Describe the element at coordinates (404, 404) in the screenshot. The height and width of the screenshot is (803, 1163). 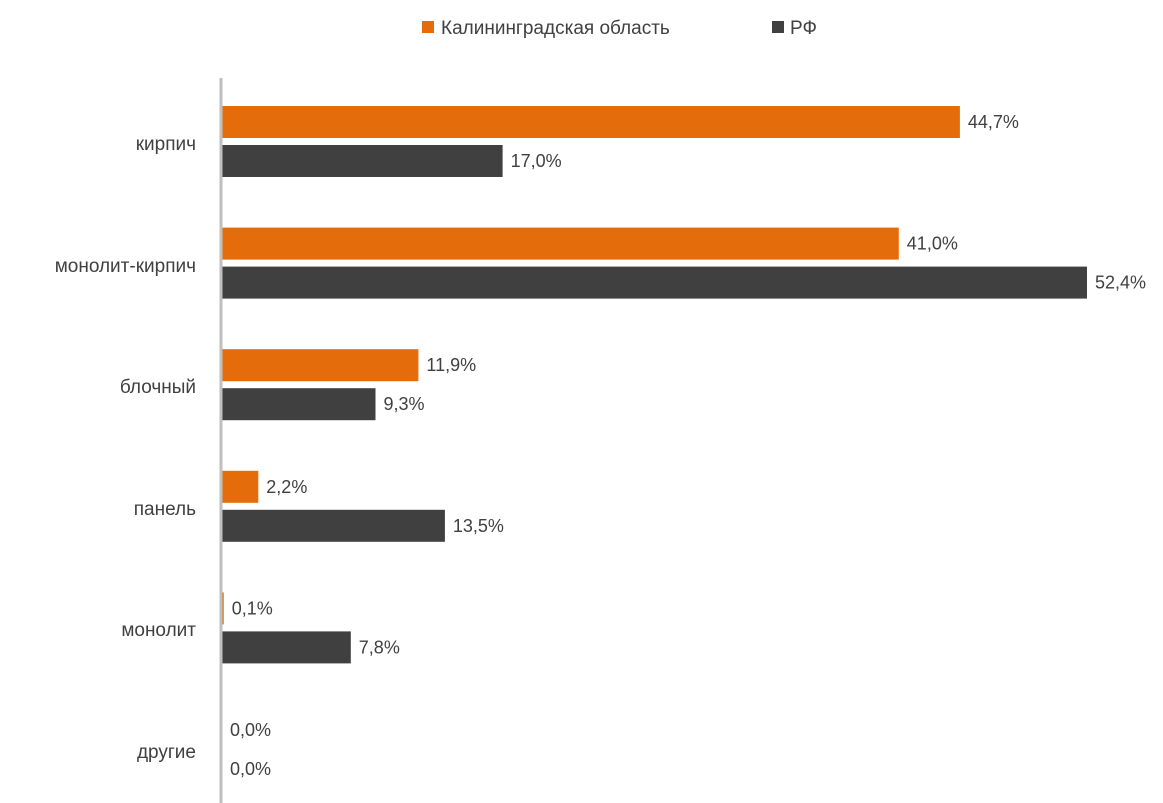
I see `value-label-rf-2: 9,3%` at that location.